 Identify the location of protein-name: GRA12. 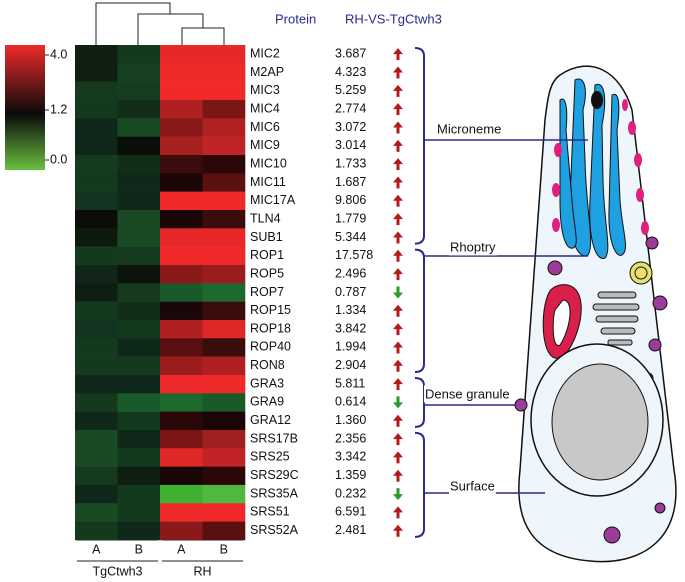
(270, 420).